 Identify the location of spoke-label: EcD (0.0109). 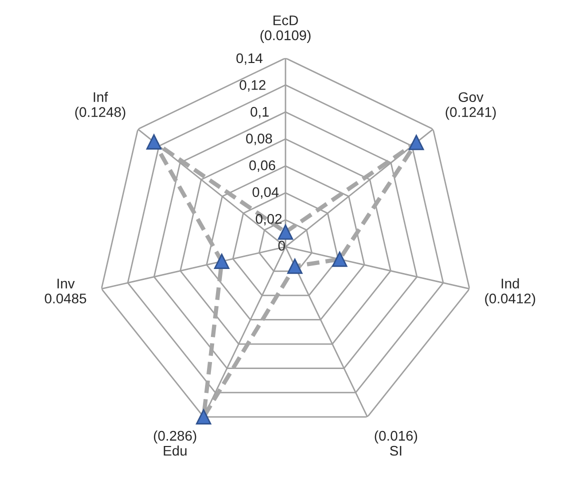
(285, 29).